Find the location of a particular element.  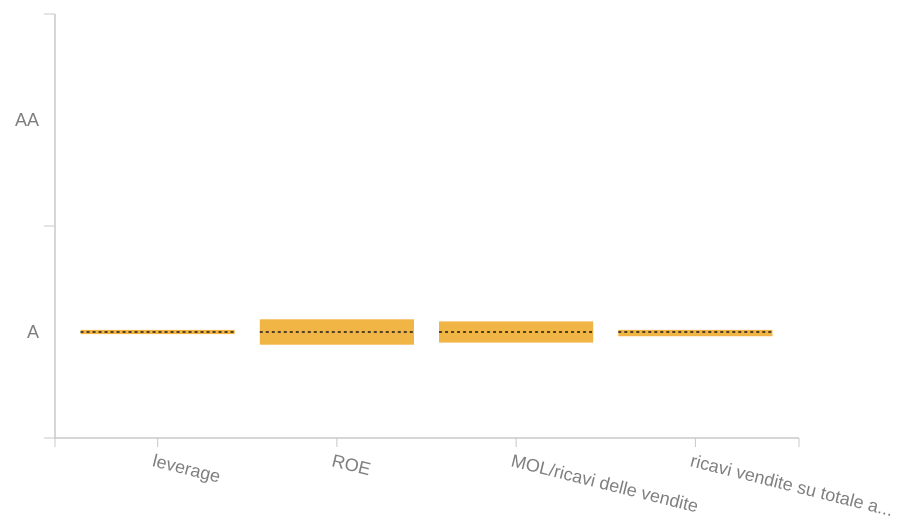

y-tick-label: AA is located at coordinates (27, 120).